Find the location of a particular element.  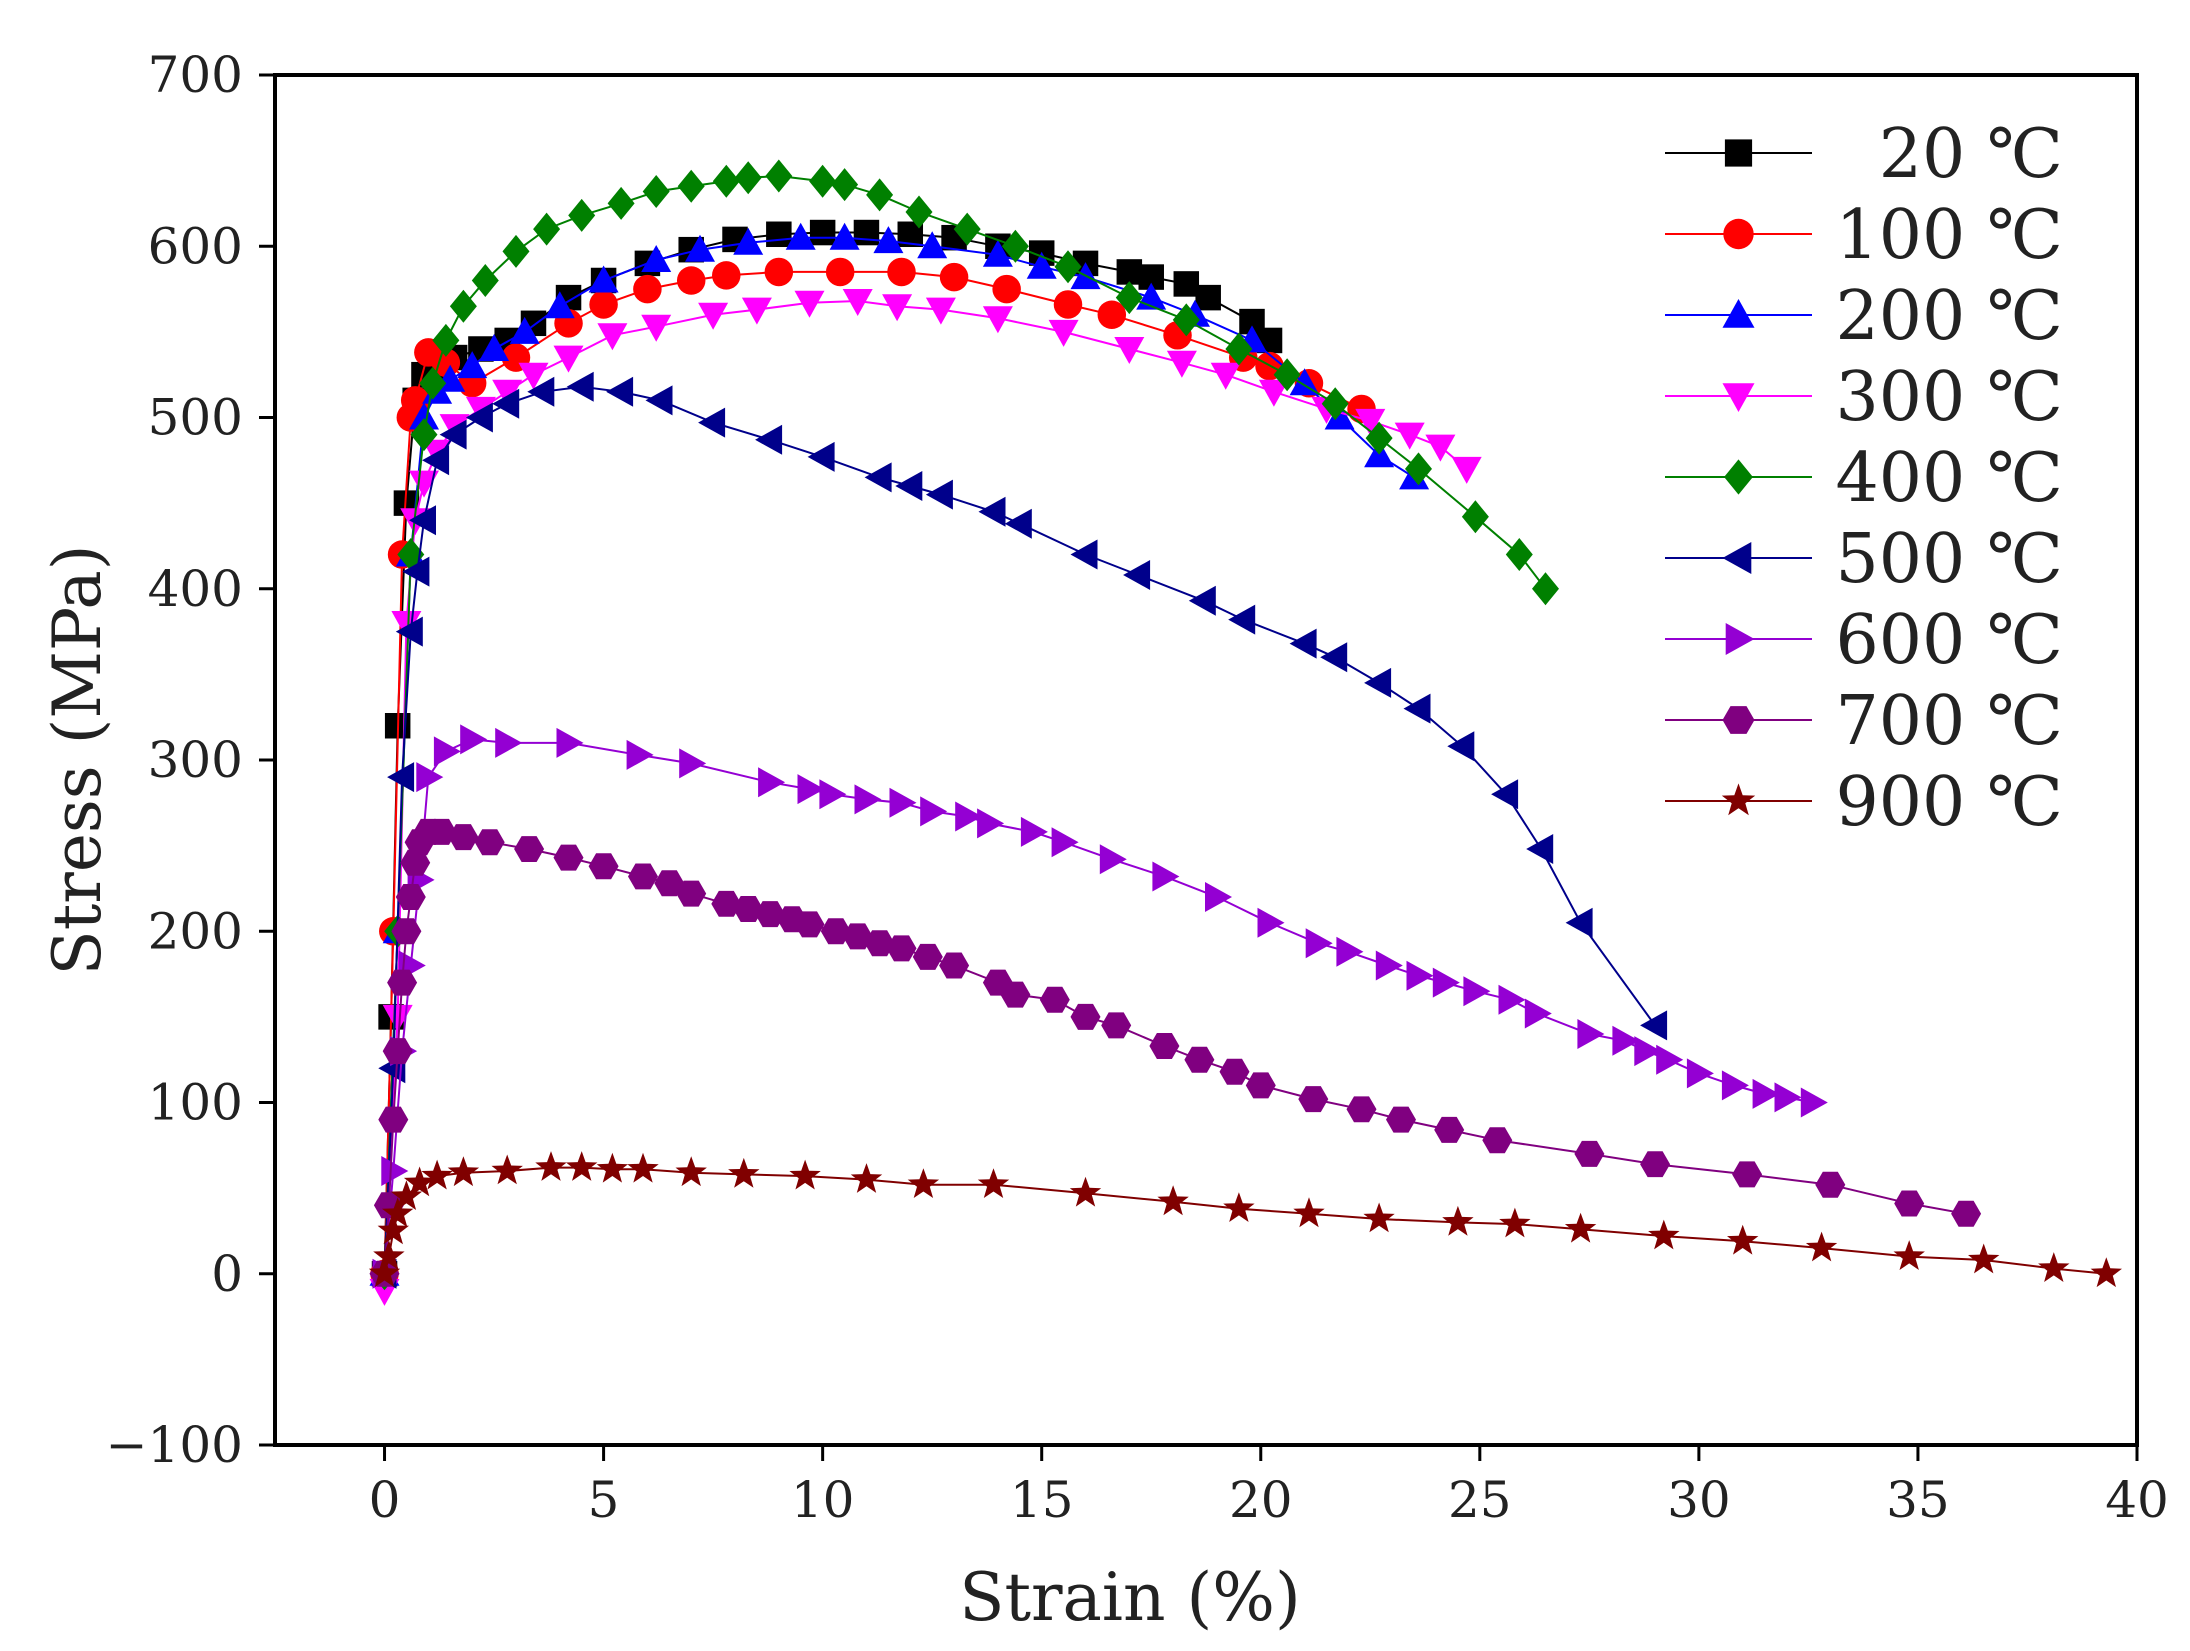

legend-label: 600 ℃ is located at coordinates (1949, 640).